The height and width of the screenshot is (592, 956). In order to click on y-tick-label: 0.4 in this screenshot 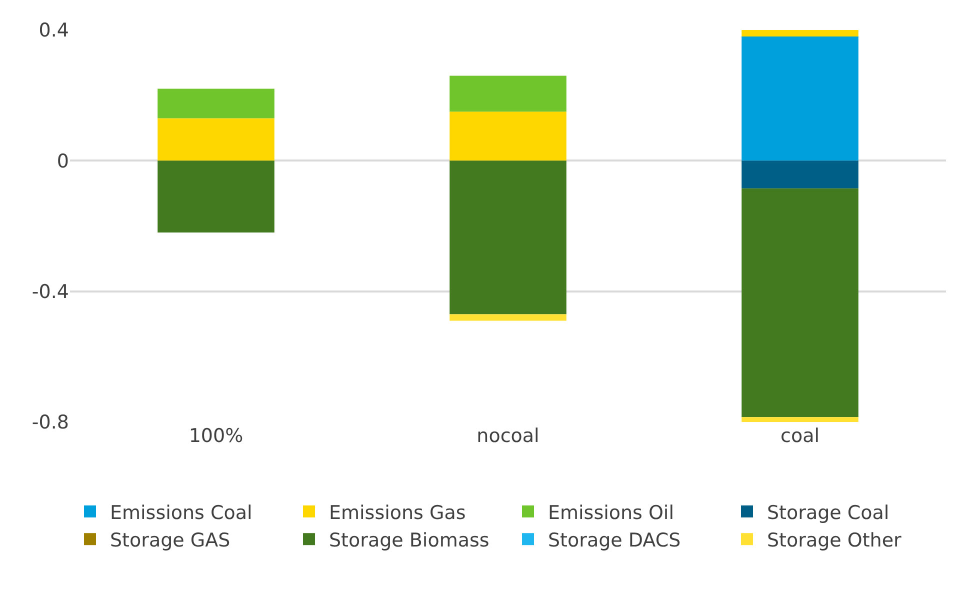, I will do `click(53, 31)`.